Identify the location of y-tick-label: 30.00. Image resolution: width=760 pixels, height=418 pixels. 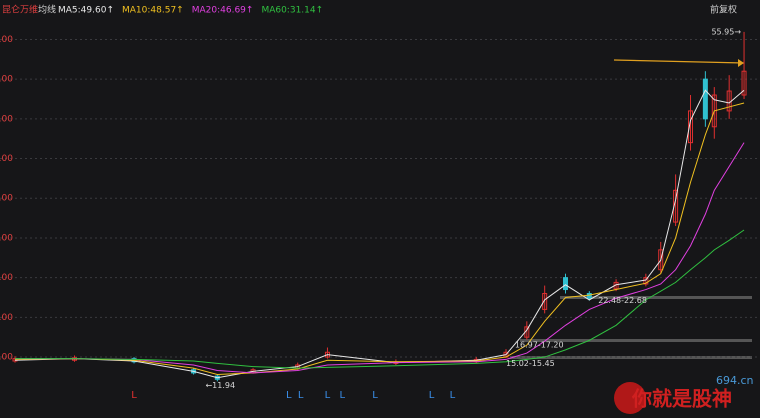
(6, 238).